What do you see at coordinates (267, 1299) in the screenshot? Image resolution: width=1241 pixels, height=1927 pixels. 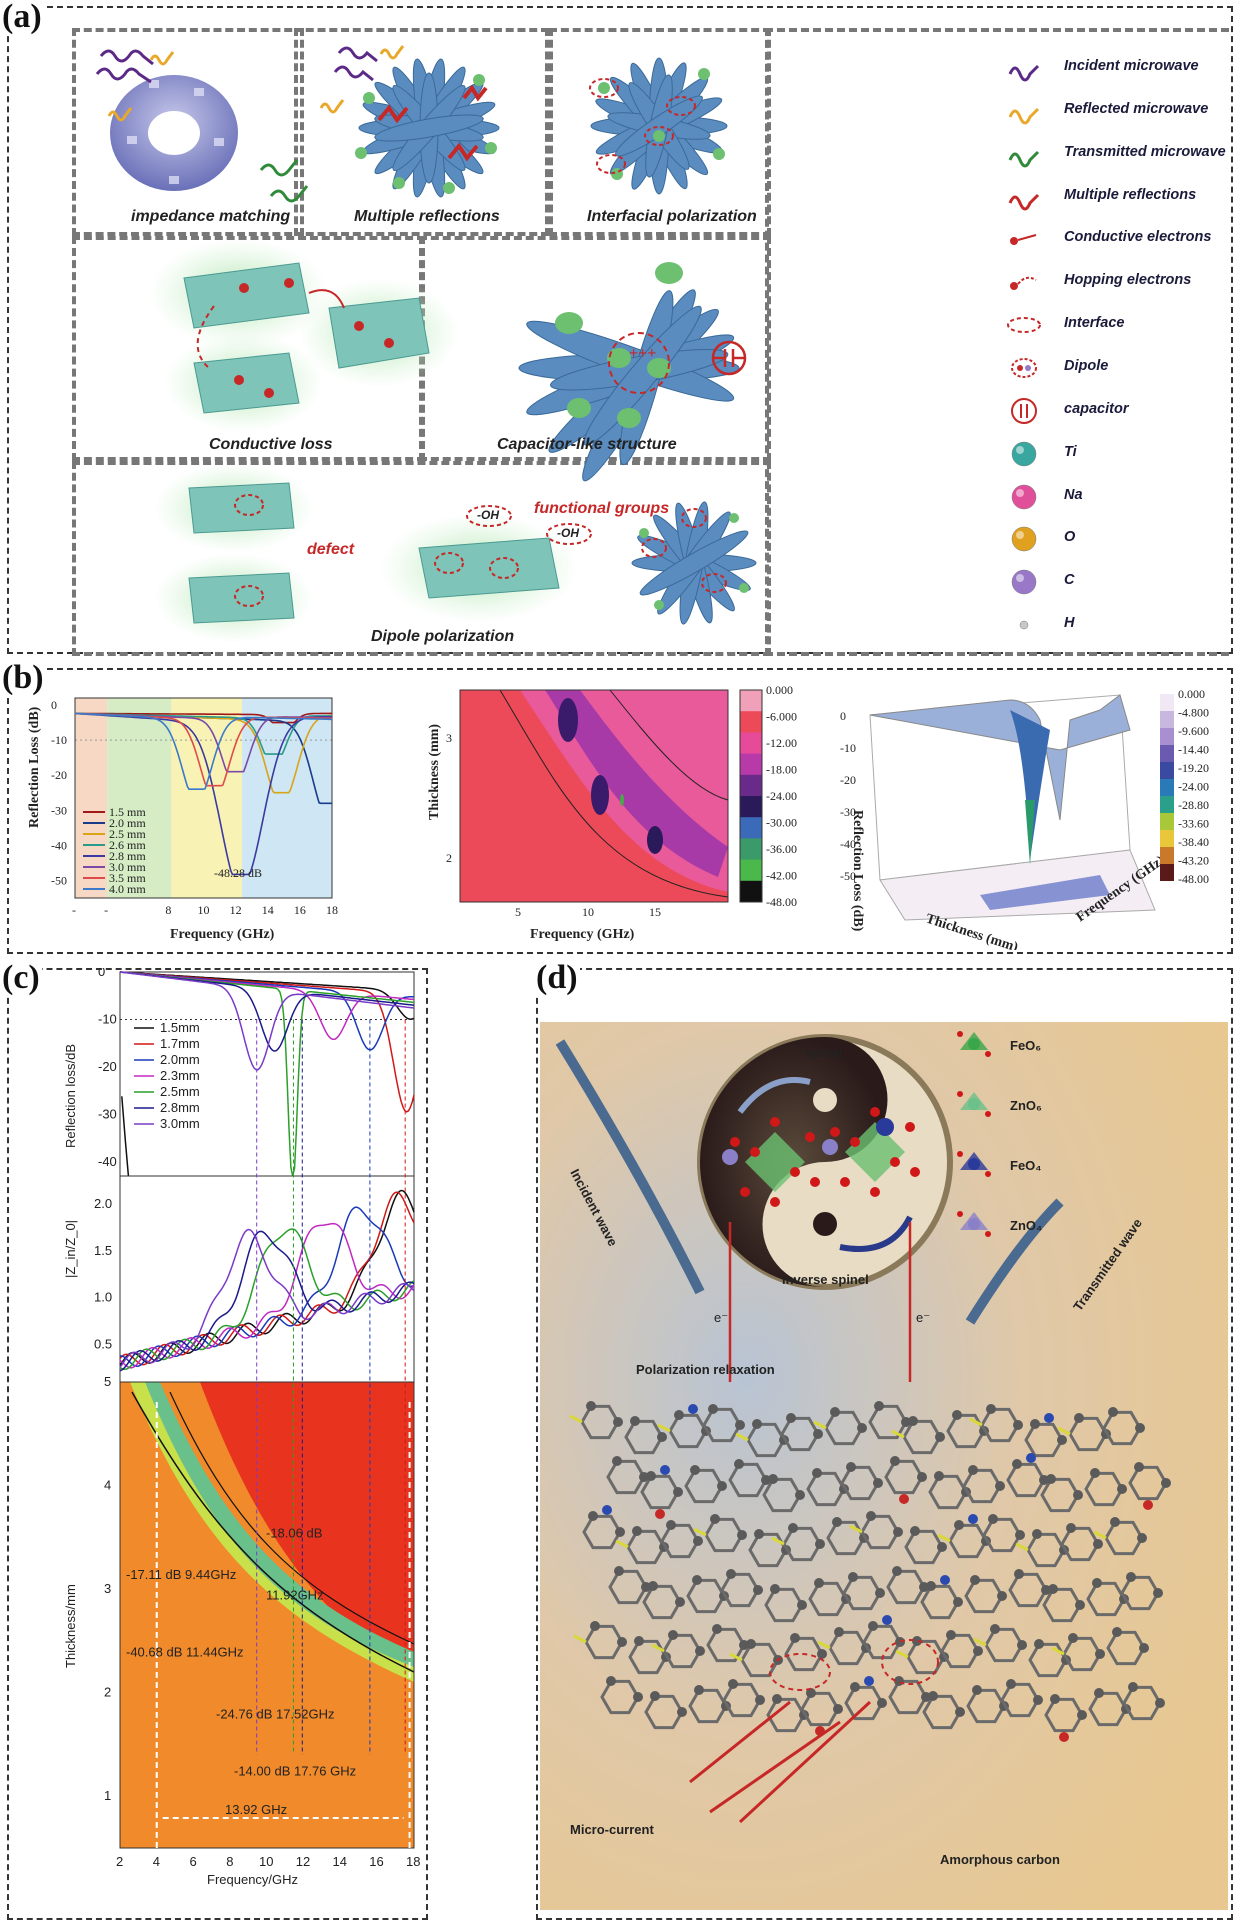 I see `impedance-line-2.5mm` at bounding box center [267, 1299].